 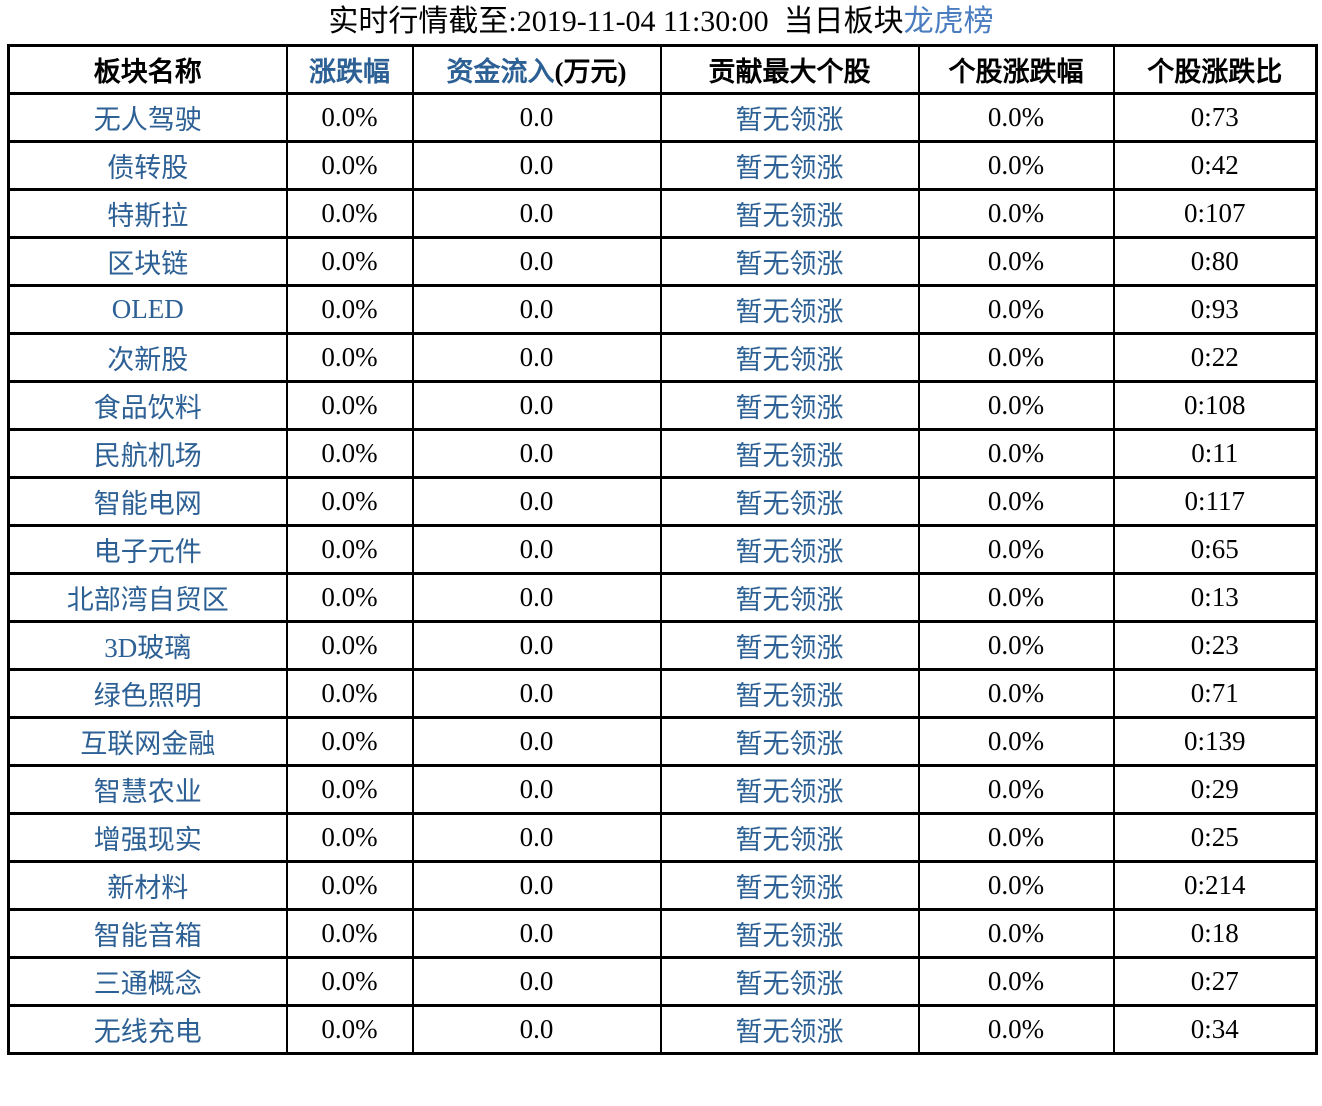 I want to click on table-row: 食品饮料 0.0% 0.0 暂无领涨 0.0% 0:108, so click(x=662, y=405).